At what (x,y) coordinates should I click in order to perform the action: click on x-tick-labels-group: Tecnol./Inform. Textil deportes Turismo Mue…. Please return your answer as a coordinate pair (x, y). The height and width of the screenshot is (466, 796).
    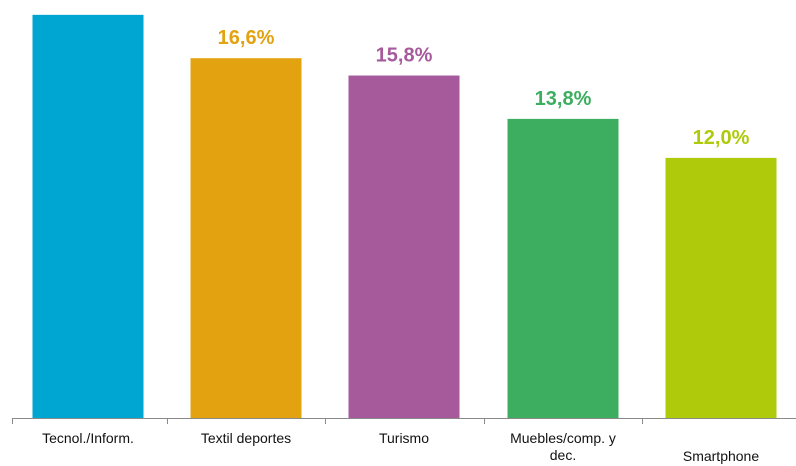
    Looking at the image, I should click on (400, 447).